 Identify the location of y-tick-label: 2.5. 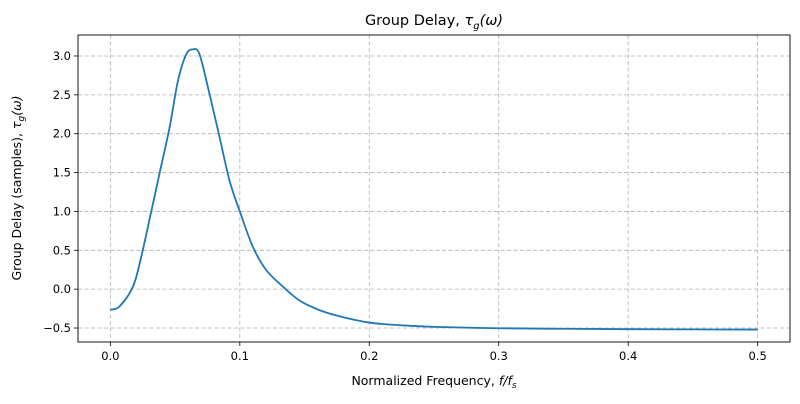
(62, 95).